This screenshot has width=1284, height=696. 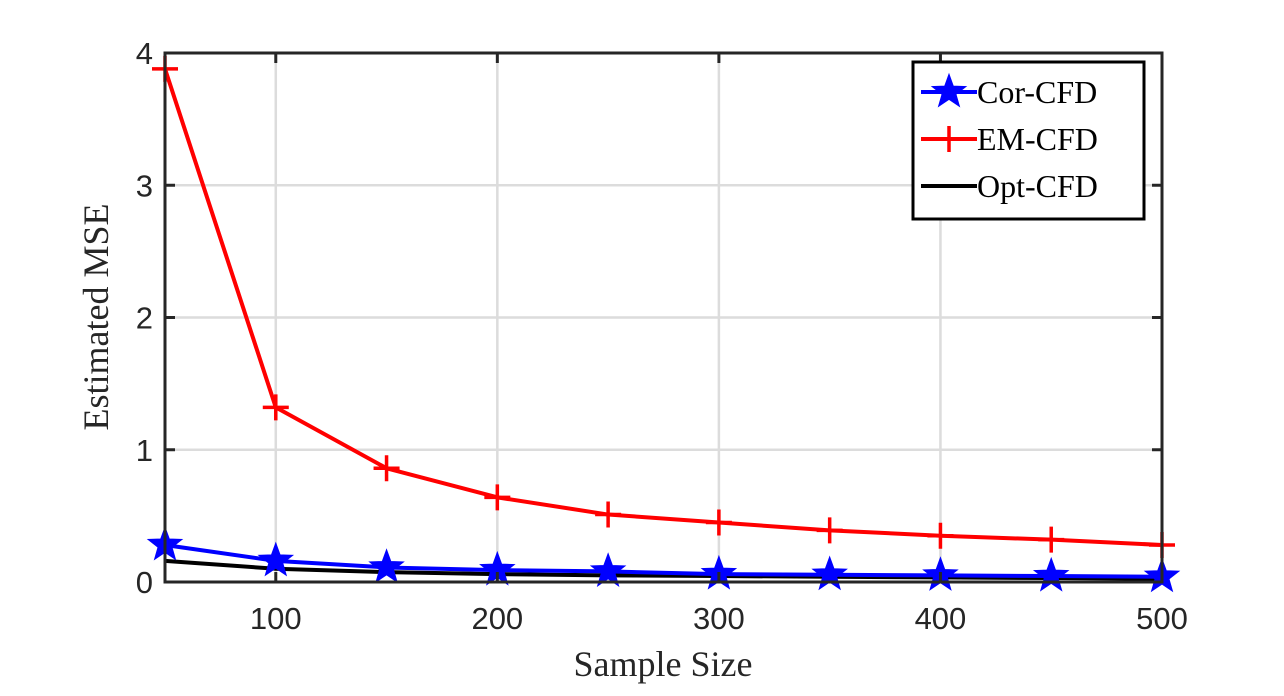 I want to click on y-axis-title: Estimated MSE, so click(x=96, y=317).